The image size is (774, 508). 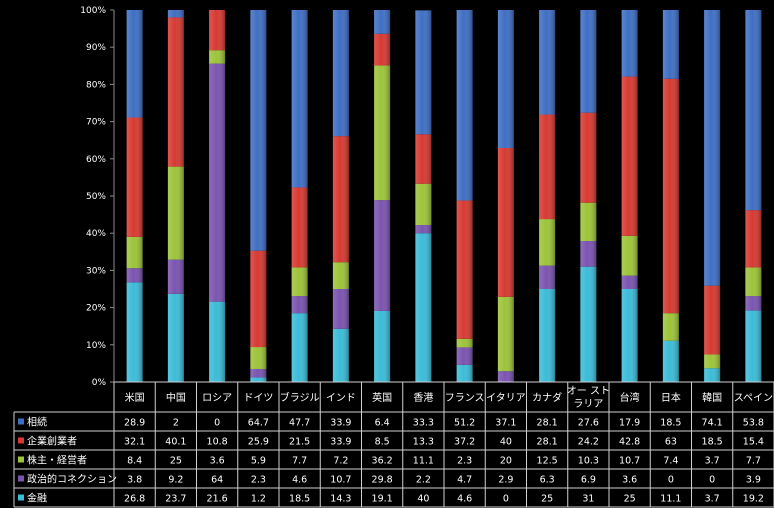 I want to click on legend-label: 政治的コネクション, so click(x=72, y=479).